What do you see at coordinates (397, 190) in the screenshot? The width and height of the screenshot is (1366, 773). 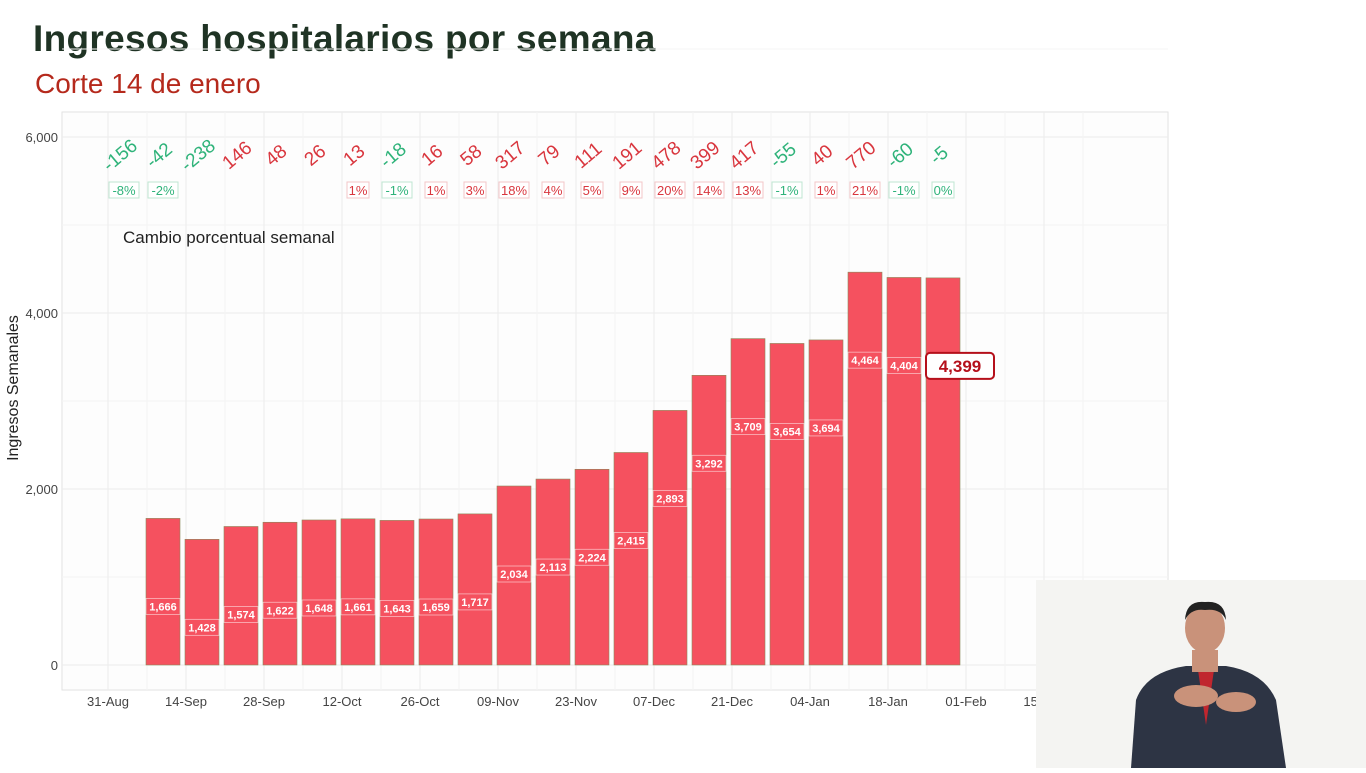 I see `weekly-pct-label: -1%` at bounding box center [397, 190].